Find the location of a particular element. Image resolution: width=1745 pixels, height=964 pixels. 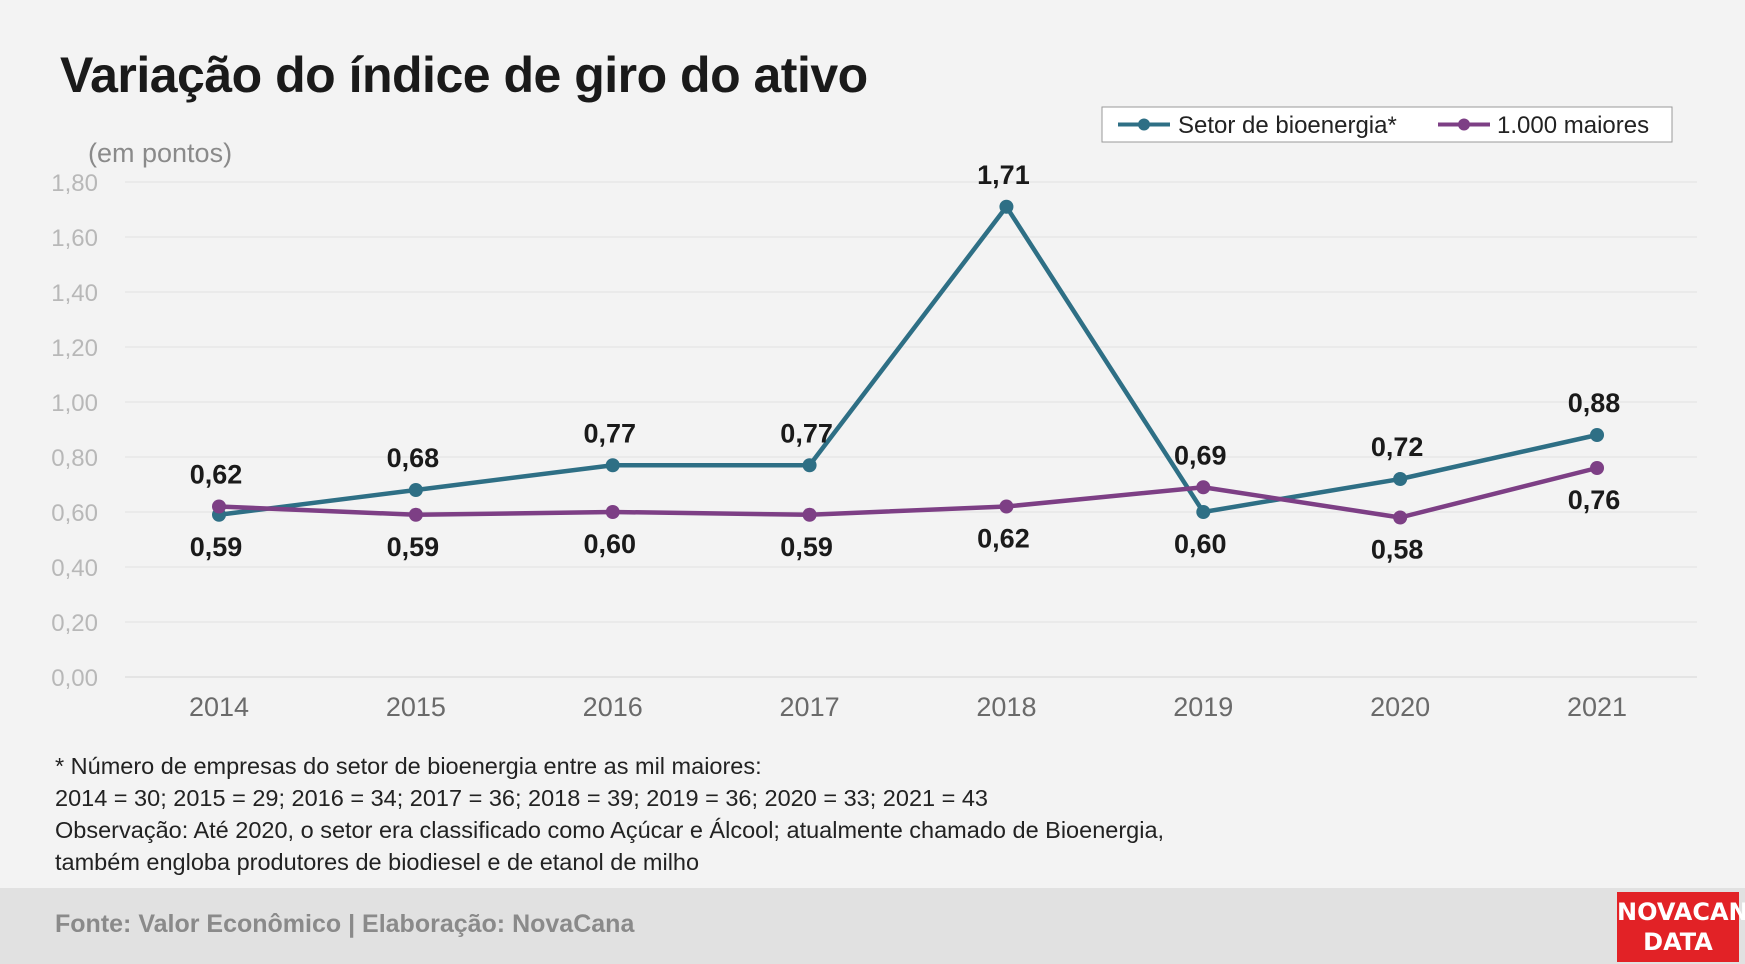

y-tick-label: 1,40 is located at coordinates (74, 293).